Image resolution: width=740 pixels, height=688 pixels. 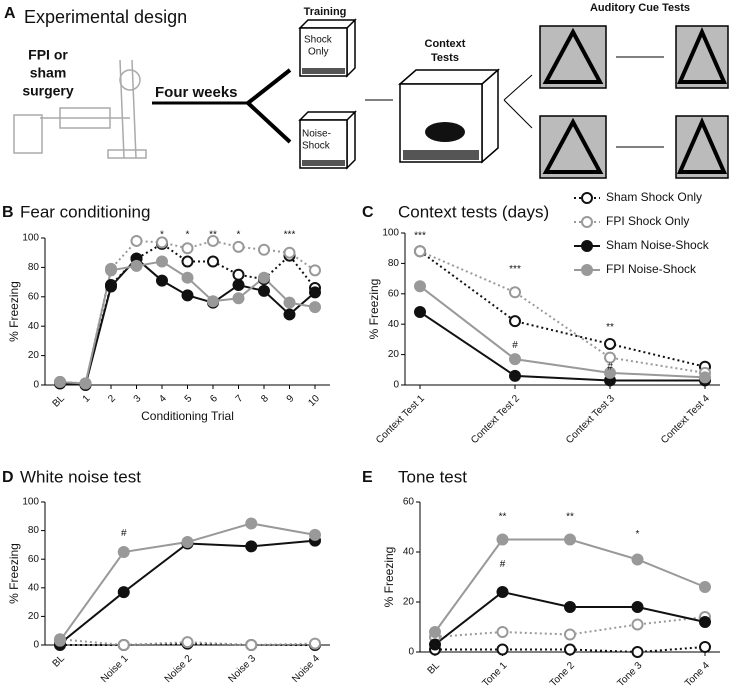 I want to click on y-tick-label: 40, so click(x=34, y=326).